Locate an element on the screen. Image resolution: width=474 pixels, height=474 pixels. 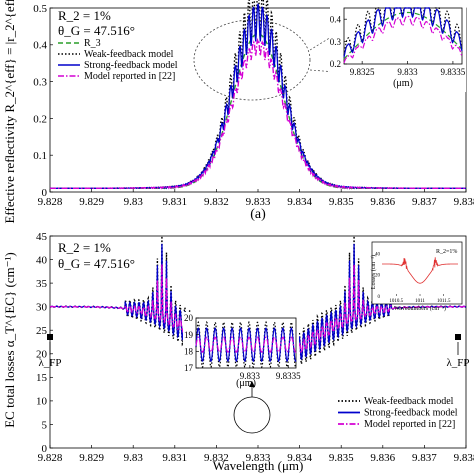
y-axis-tick-label: 0.3 is located at coordinates (40, 82).